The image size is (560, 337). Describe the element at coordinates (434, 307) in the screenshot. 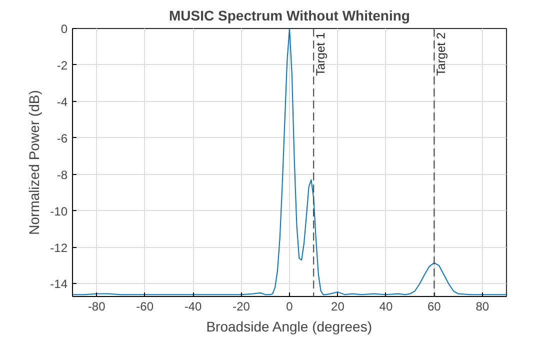

I see `x-tick-label: 60` at that location.